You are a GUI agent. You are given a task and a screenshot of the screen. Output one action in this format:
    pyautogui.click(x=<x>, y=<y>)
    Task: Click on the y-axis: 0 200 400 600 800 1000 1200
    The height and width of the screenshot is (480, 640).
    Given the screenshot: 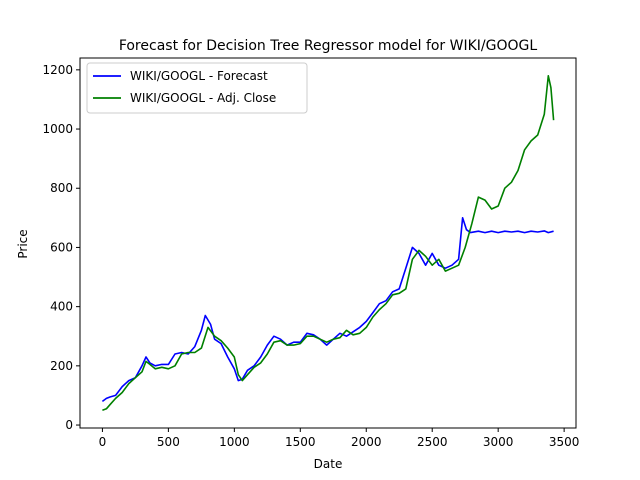 What is the action you would take?
    pyautogui.click(x=61, y=247)
    